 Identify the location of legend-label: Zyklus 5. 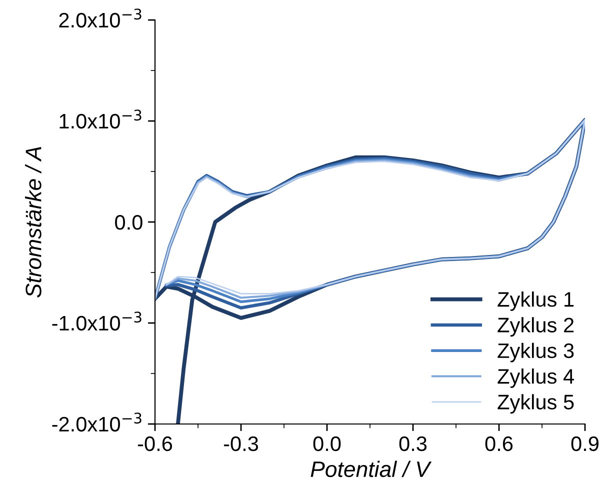
(536, 404).